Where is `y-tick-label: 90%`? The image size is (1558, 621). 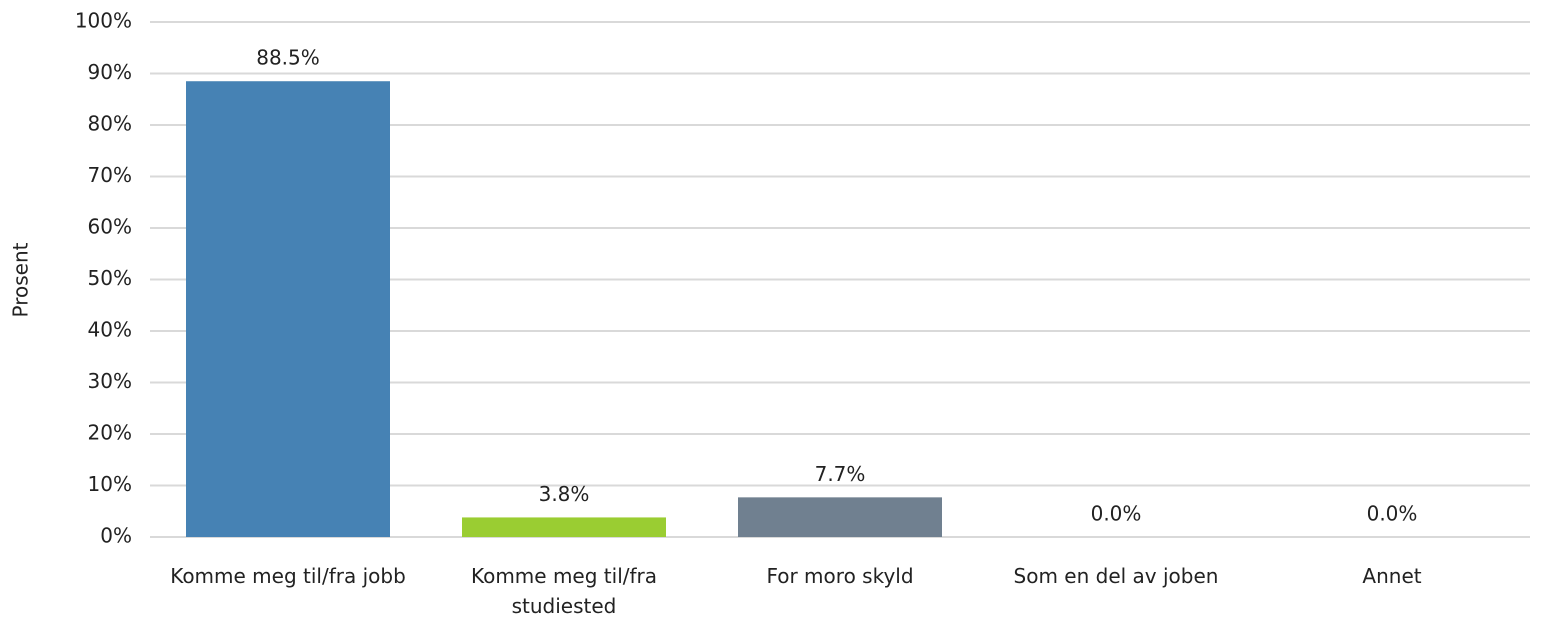
y-tick-label: 90% is located at coordinates (110, 72).